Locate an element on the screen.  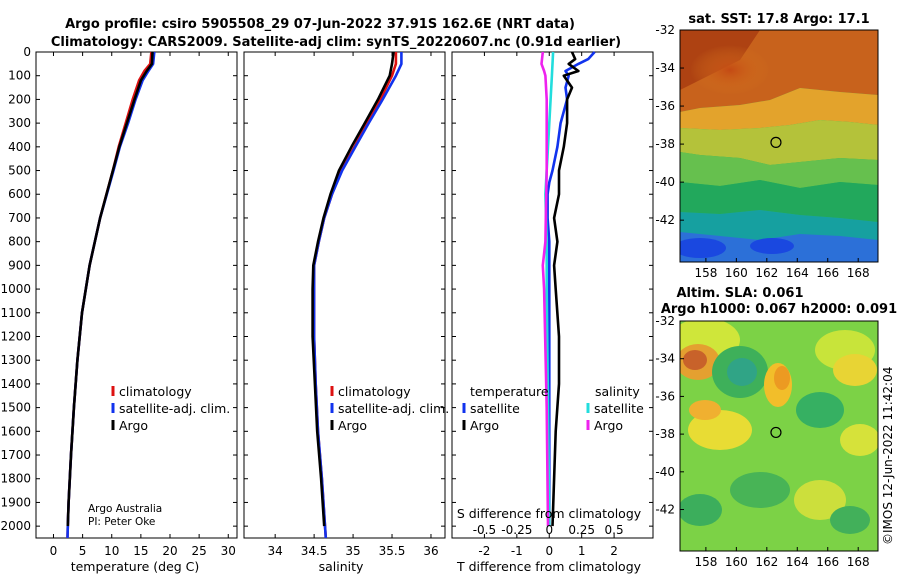
sst-map-ticks: 158 160 162 164 166 168 -32 -34 -36 -38 -40 -42 is located at coordinates (762, 151).